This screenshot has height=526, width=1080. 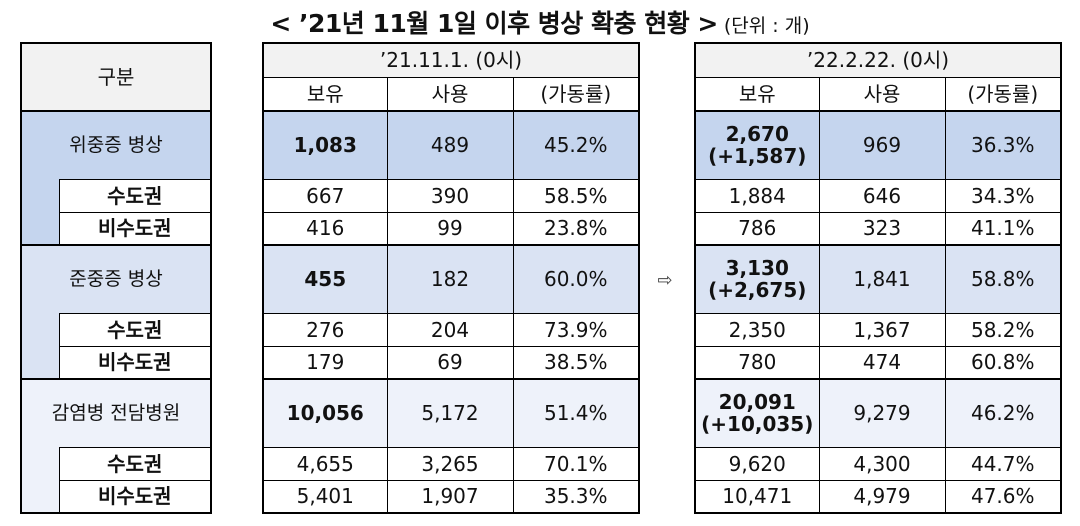 What do you see at coordinates (757, 424) in the screenshot?
I see `held-change: (+10,035)` at bounding box center [757, 424].